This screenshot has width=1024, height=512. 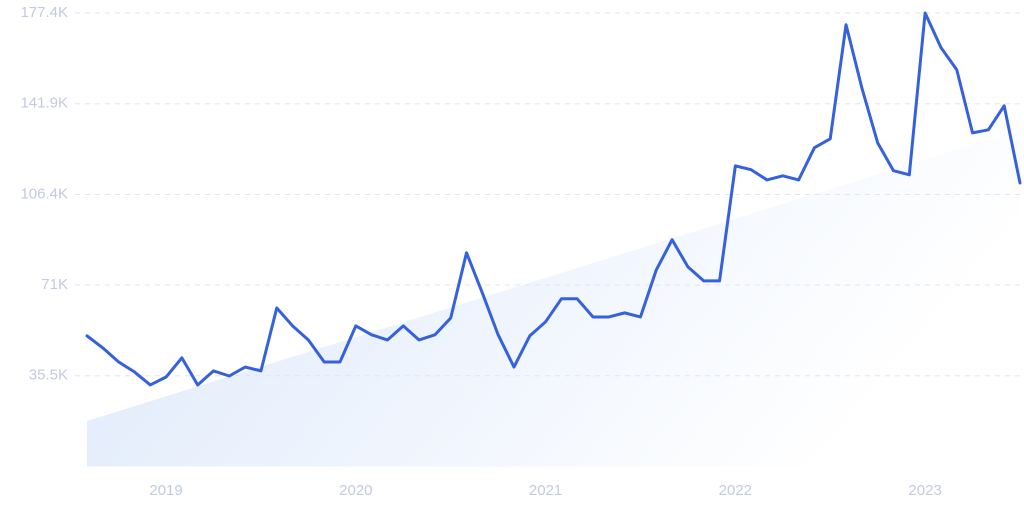 What do you see at coordinates (165, 490) in the screenshot?
I see `x-tick-label: 2019` at bounding box center [165, 490].